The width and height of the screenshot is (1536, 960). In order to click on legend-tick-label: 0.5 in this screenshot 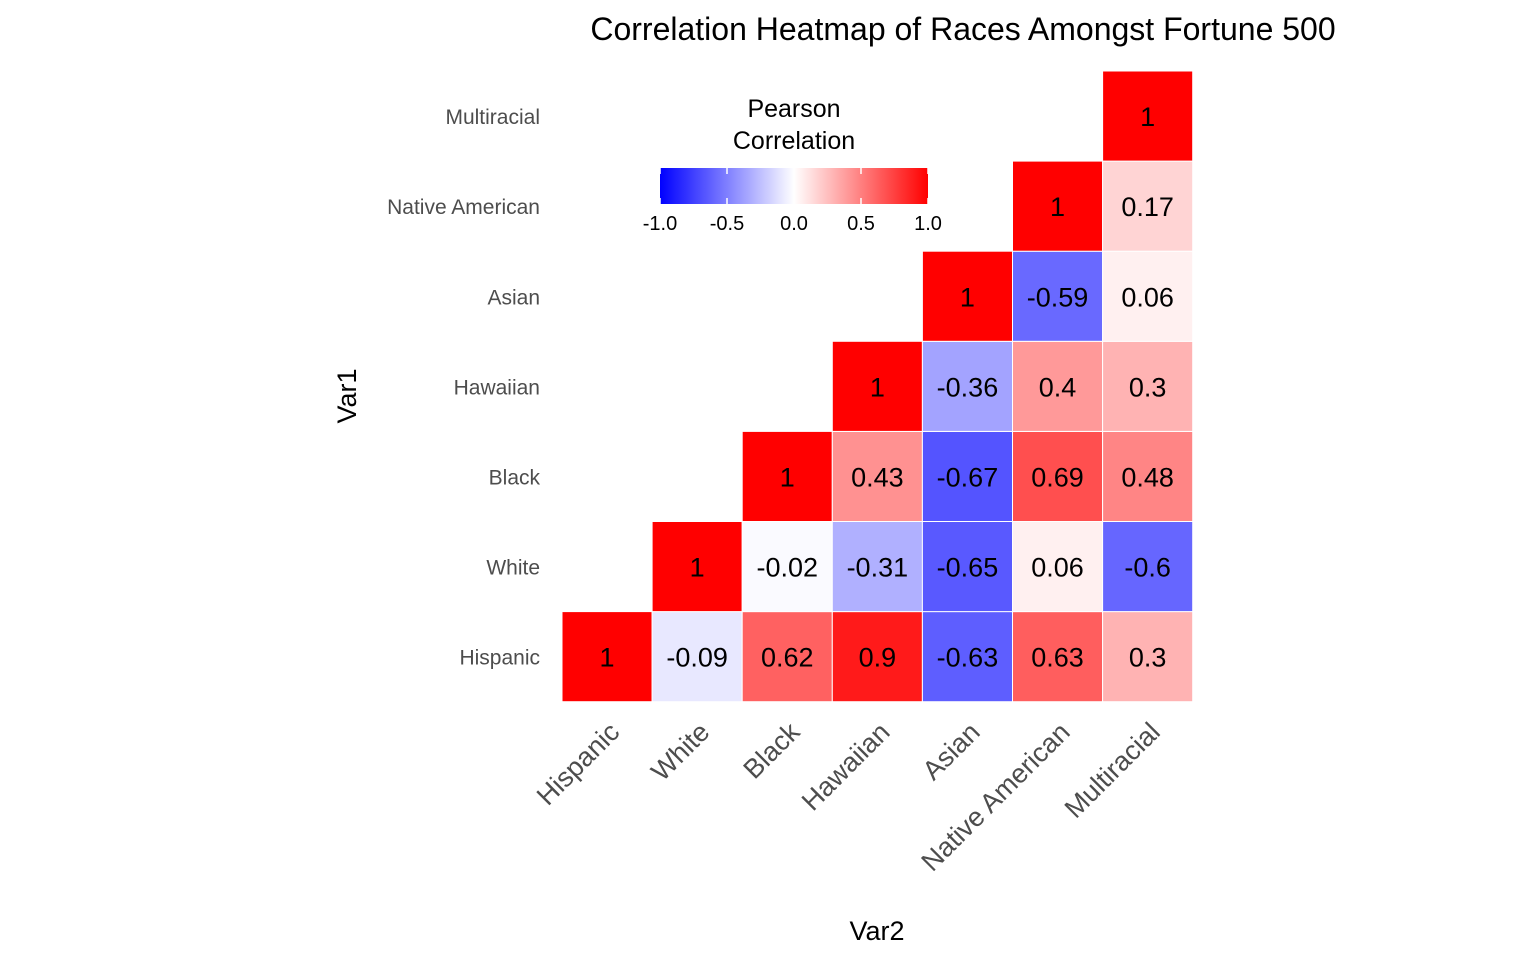, I will do `click(861, 224)`.